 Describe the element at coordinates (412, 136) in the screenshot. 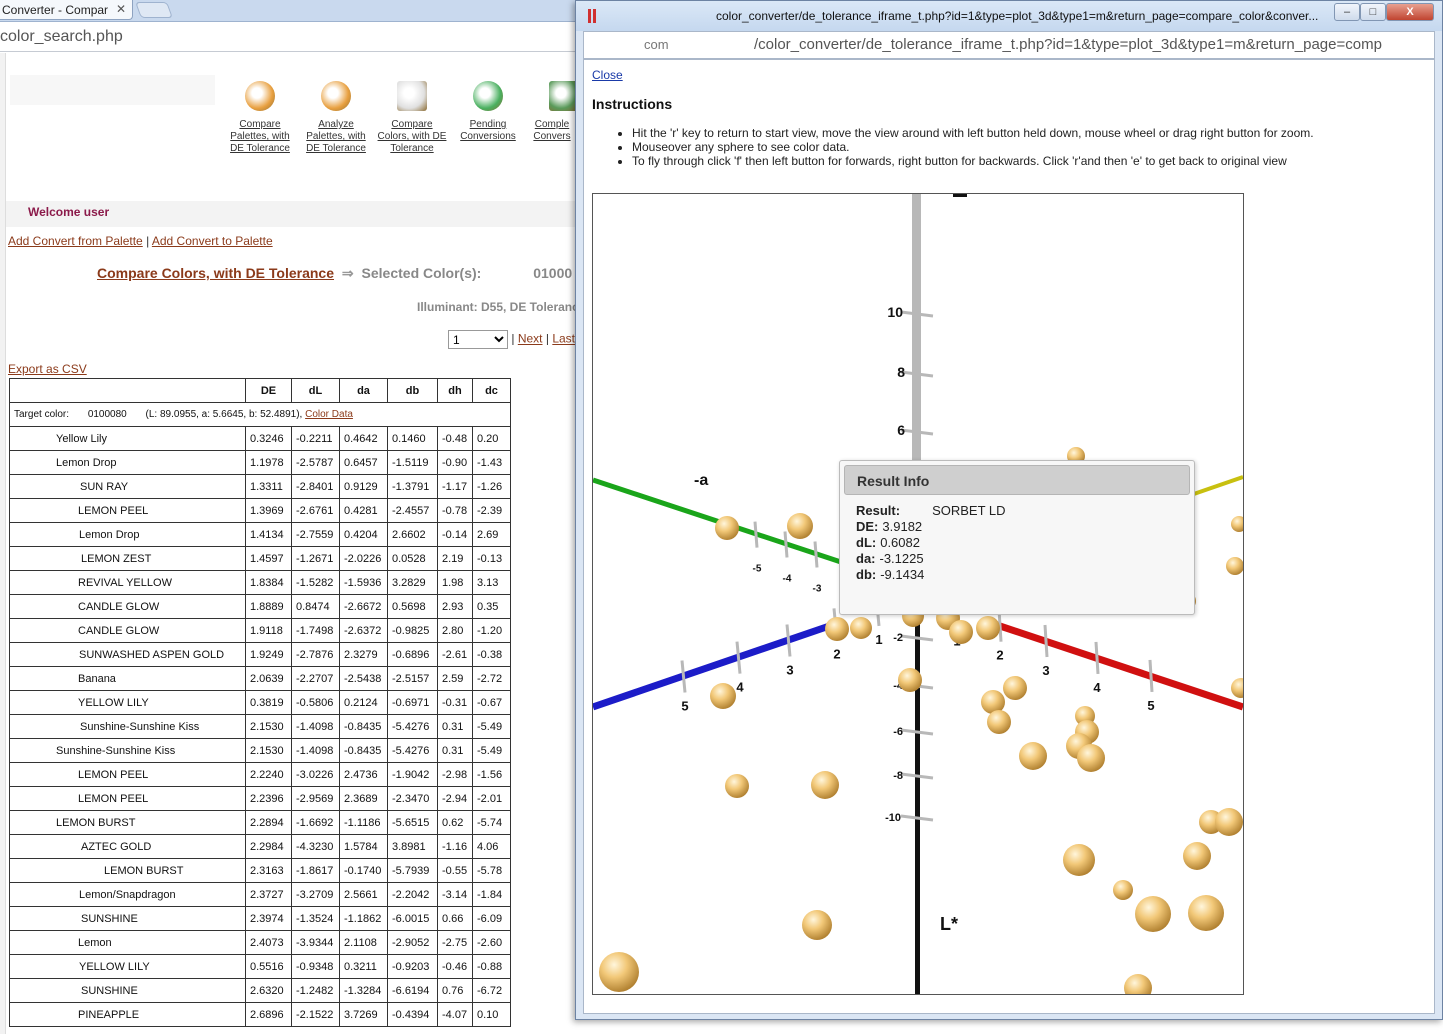

I see `nav-item-label: Compare Colors, with DE Tolerance` at that location.